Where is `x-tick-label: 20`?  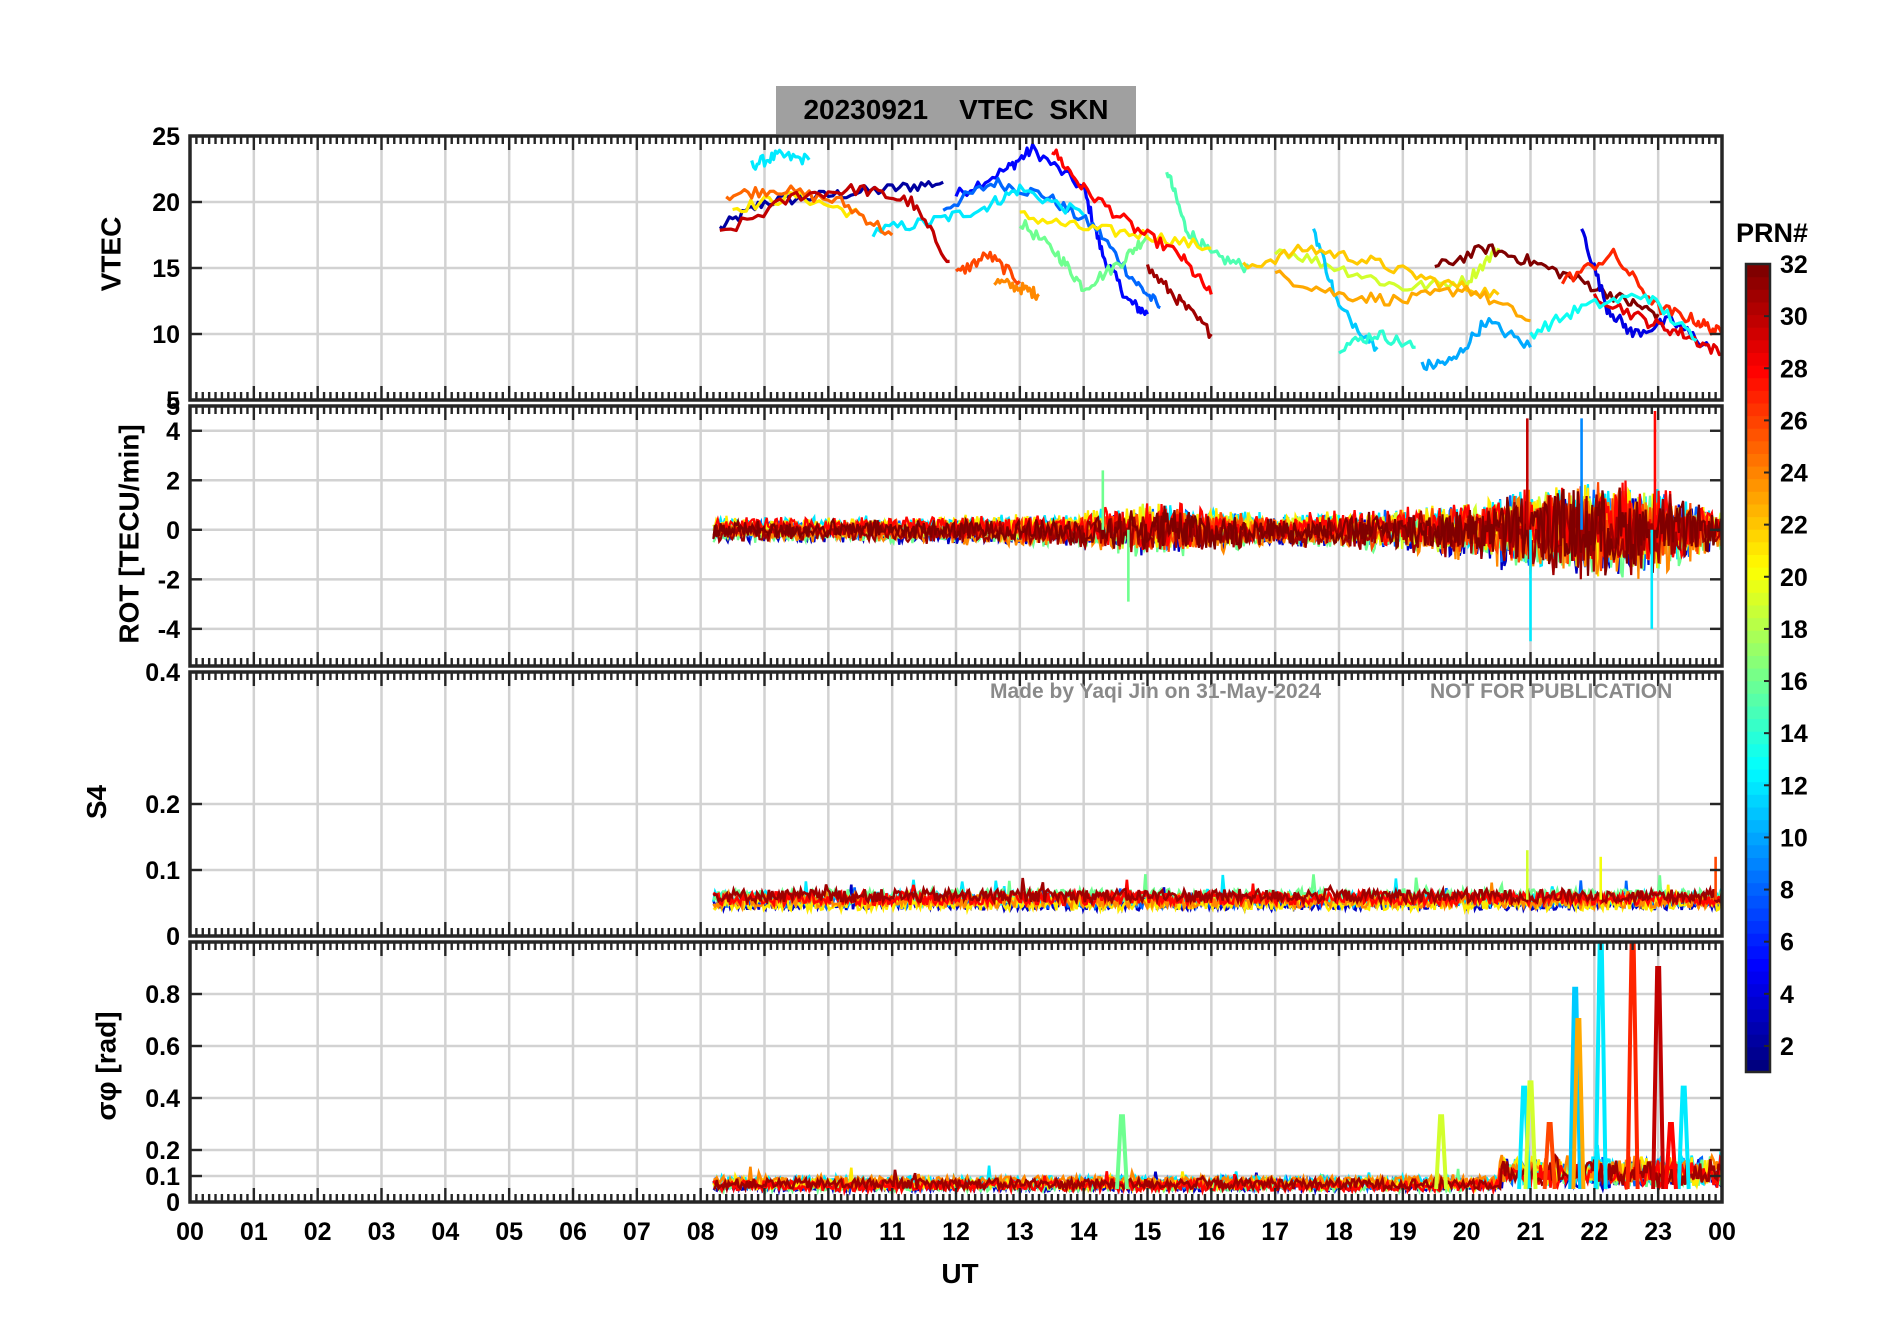
x-tick-label: 20 is located at coordinates (1467, 1232).